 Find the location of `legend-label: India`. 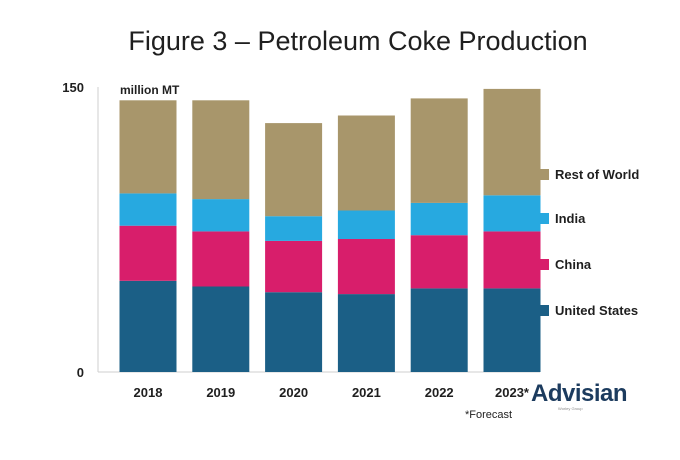

legend-label: India is located at coordinates (570, 218).